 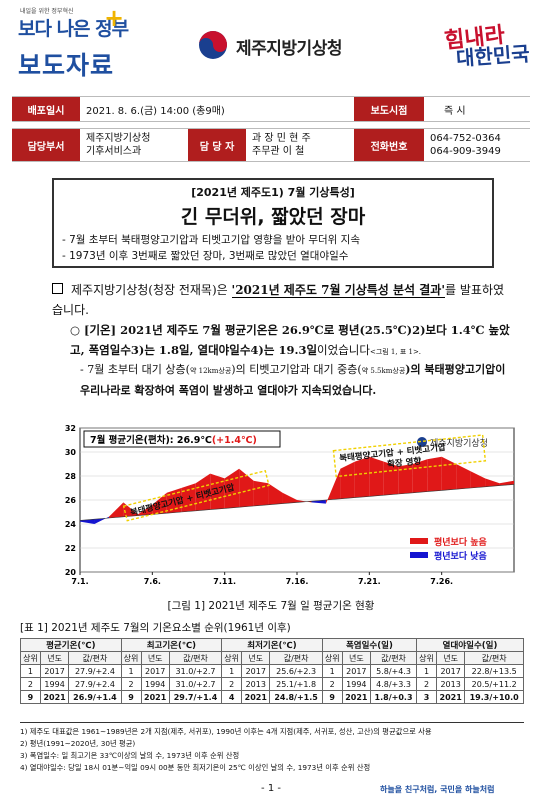 What do you see at coordinates (272, 658) in the screenshot?
I see `table-sub-header: 상위 년도 값/편차 상위 년도 값/편차 상위 년도 값/편차 상위 년도 값/편차 상위 년도 값/편차` at bounding box center [272, 658].